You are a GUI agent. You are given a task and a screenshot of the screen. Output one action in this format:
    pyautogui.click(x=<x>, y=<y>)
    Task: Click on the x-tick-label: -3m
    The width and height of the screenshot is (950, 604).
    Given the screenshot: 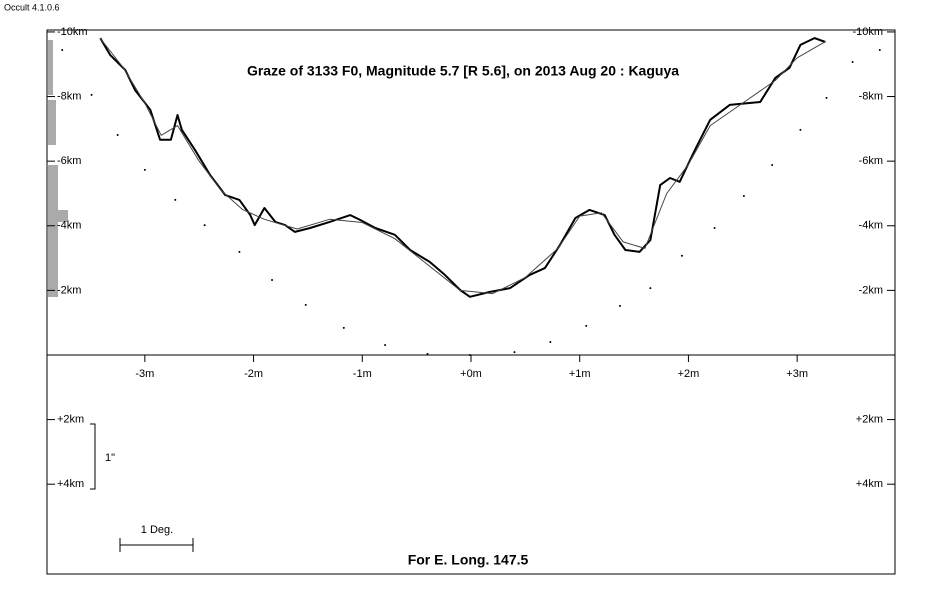 What is the action you would take?
    pyautogui.click(x=144, y=374)
    